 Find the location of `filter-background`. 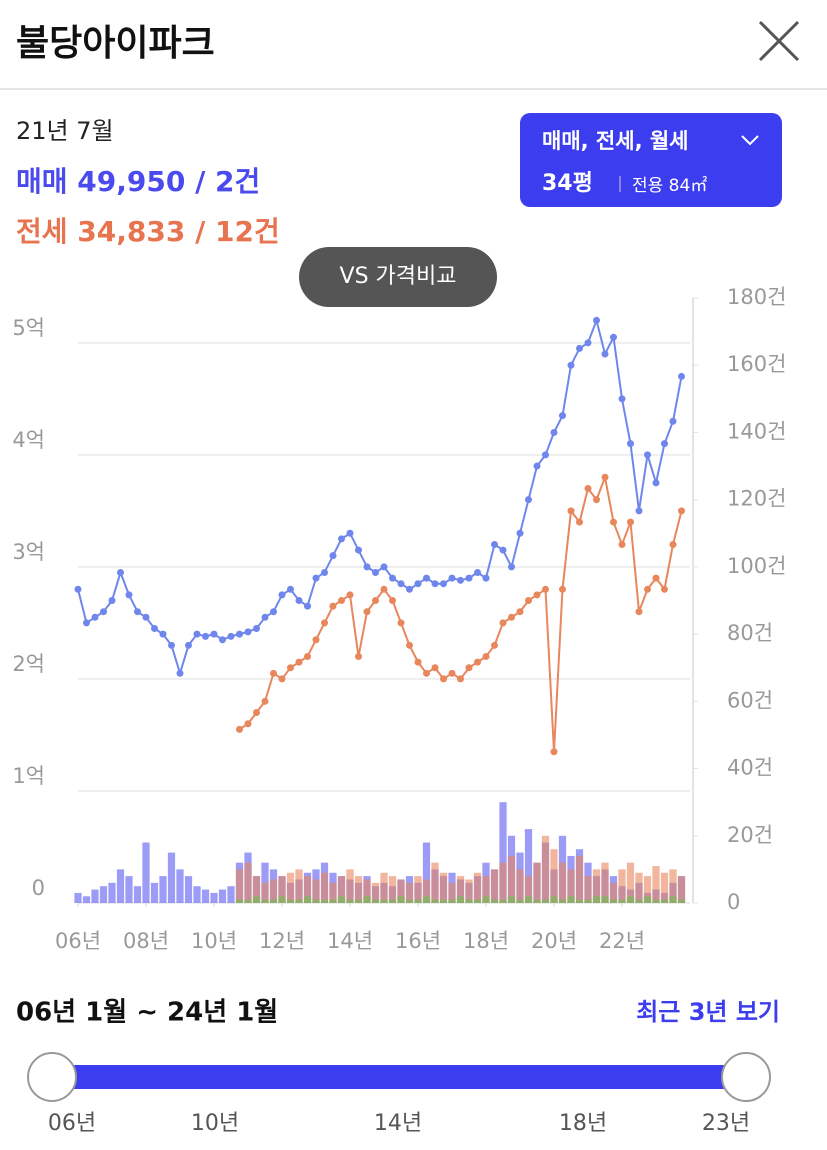

filter-background is located at coordinates (651, 160).